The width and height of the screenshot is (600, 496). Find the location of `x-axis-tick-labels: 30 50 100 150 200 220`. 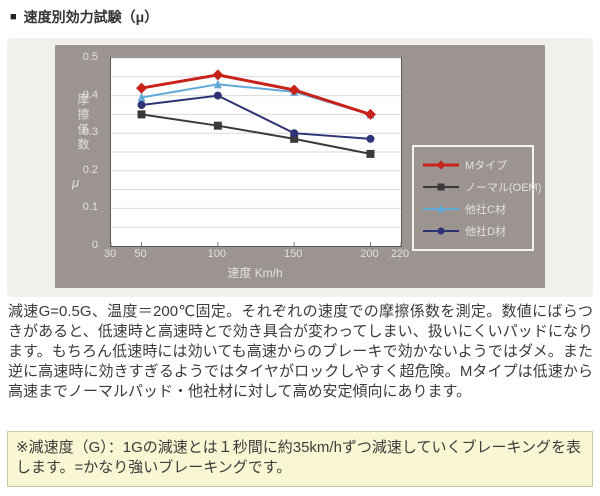

x-axis-tick-labels: 30 50 100 150 200 220 is located at coordinates (256, 255).